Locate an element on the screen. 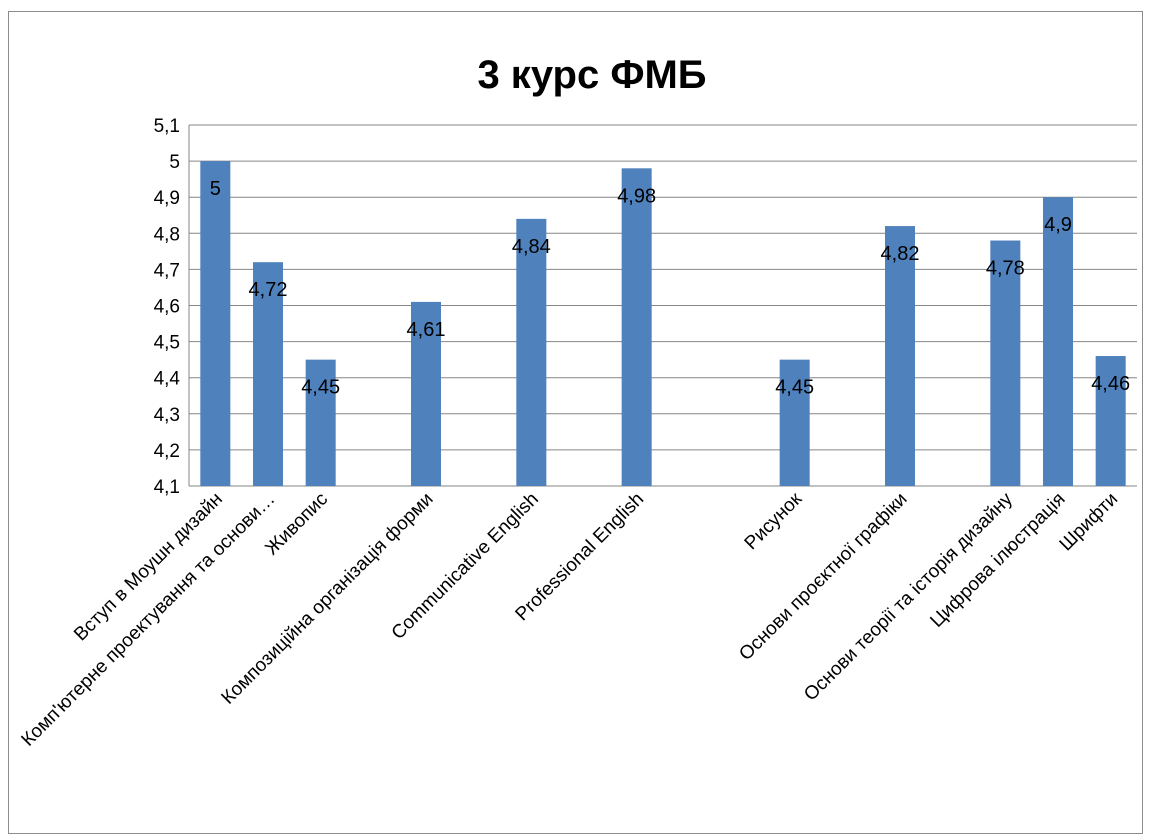 The width and height of the screenshot is (1155, 837). data-label: 5 is located at coordinates (215, 189).